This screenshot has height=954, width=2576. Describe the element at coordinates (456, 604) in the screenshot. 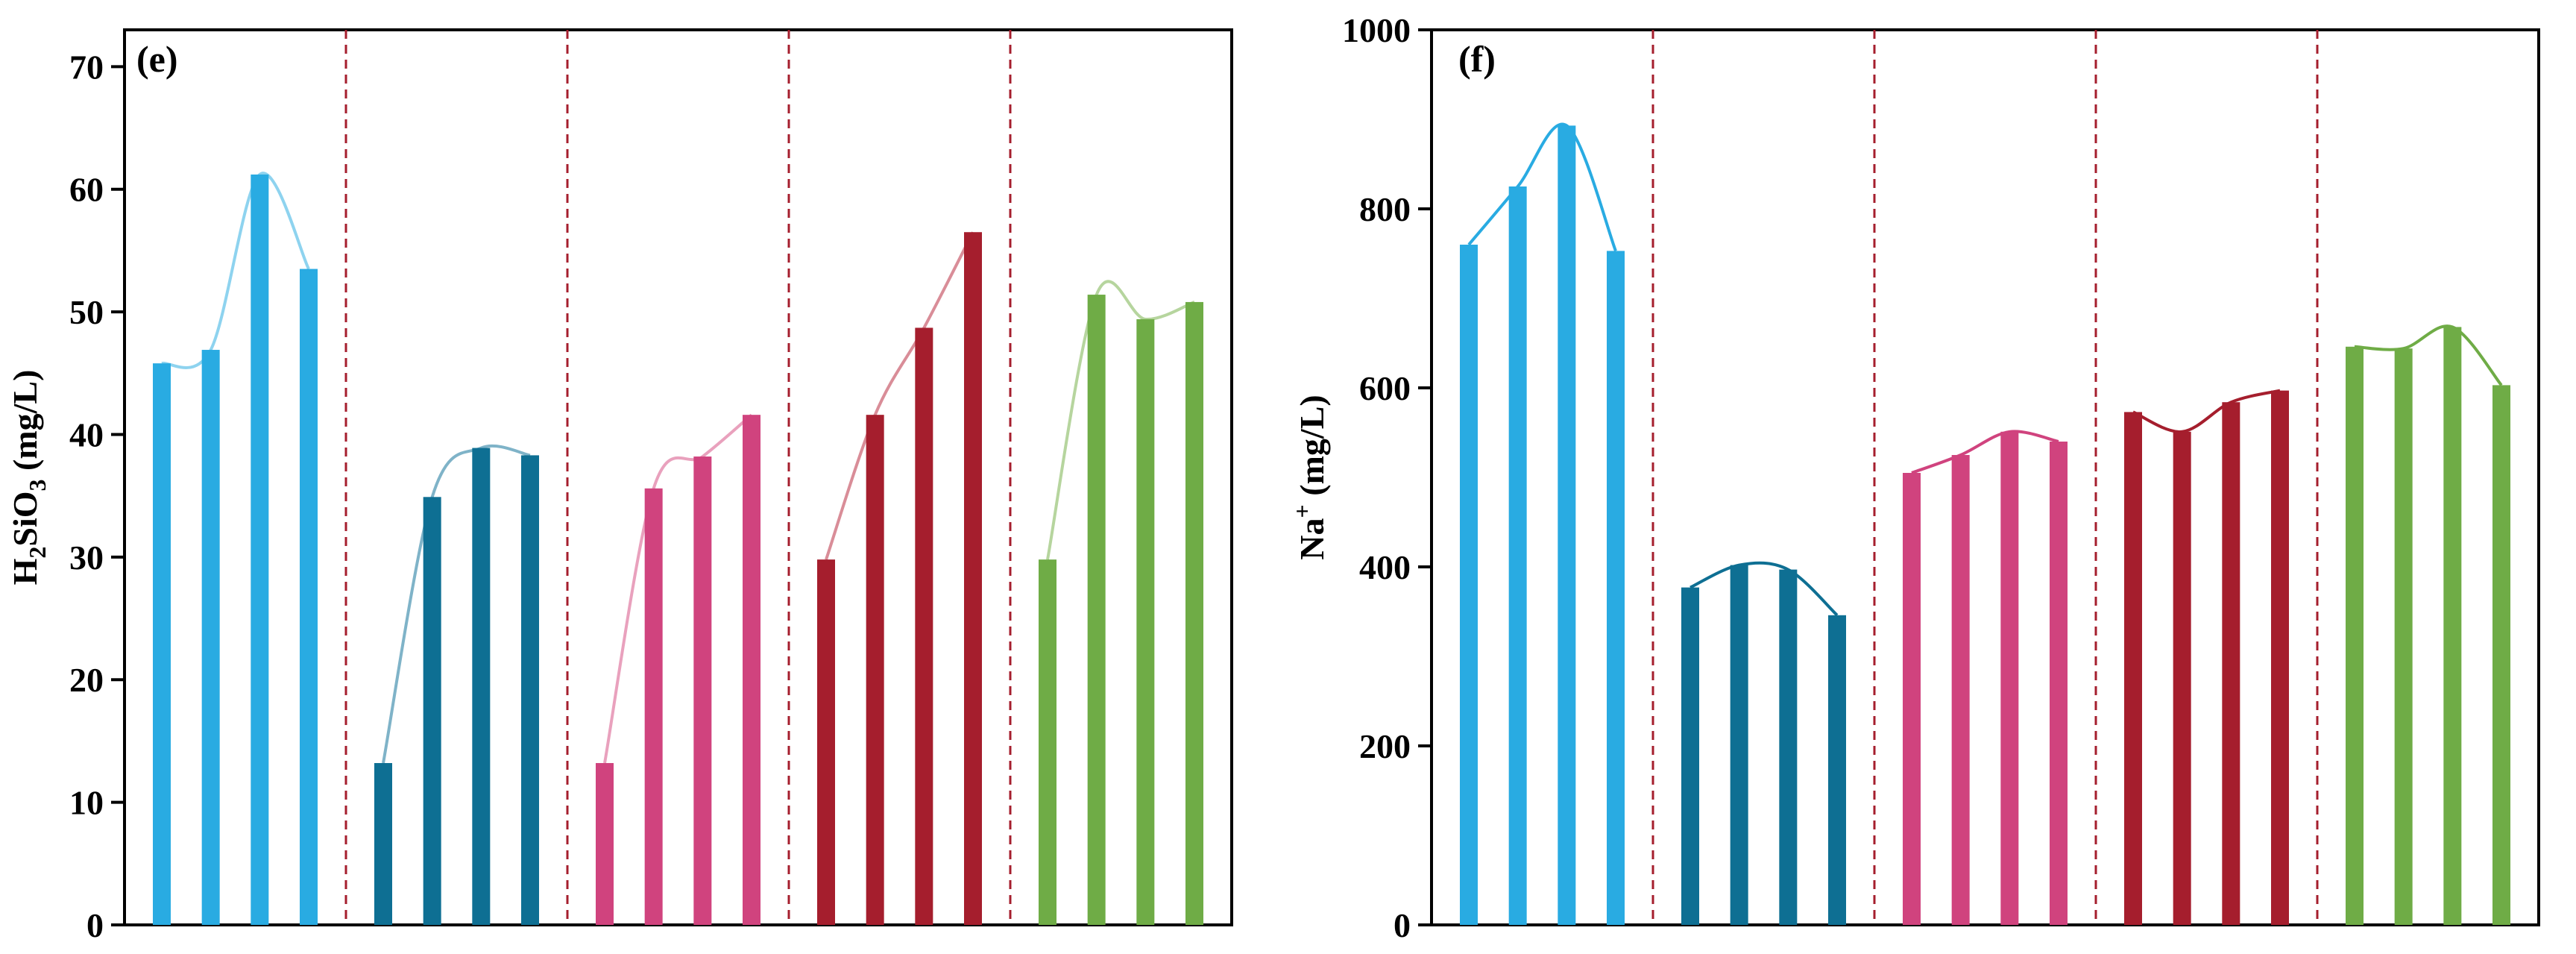

I see `trend-curve-e-g2` at that location.